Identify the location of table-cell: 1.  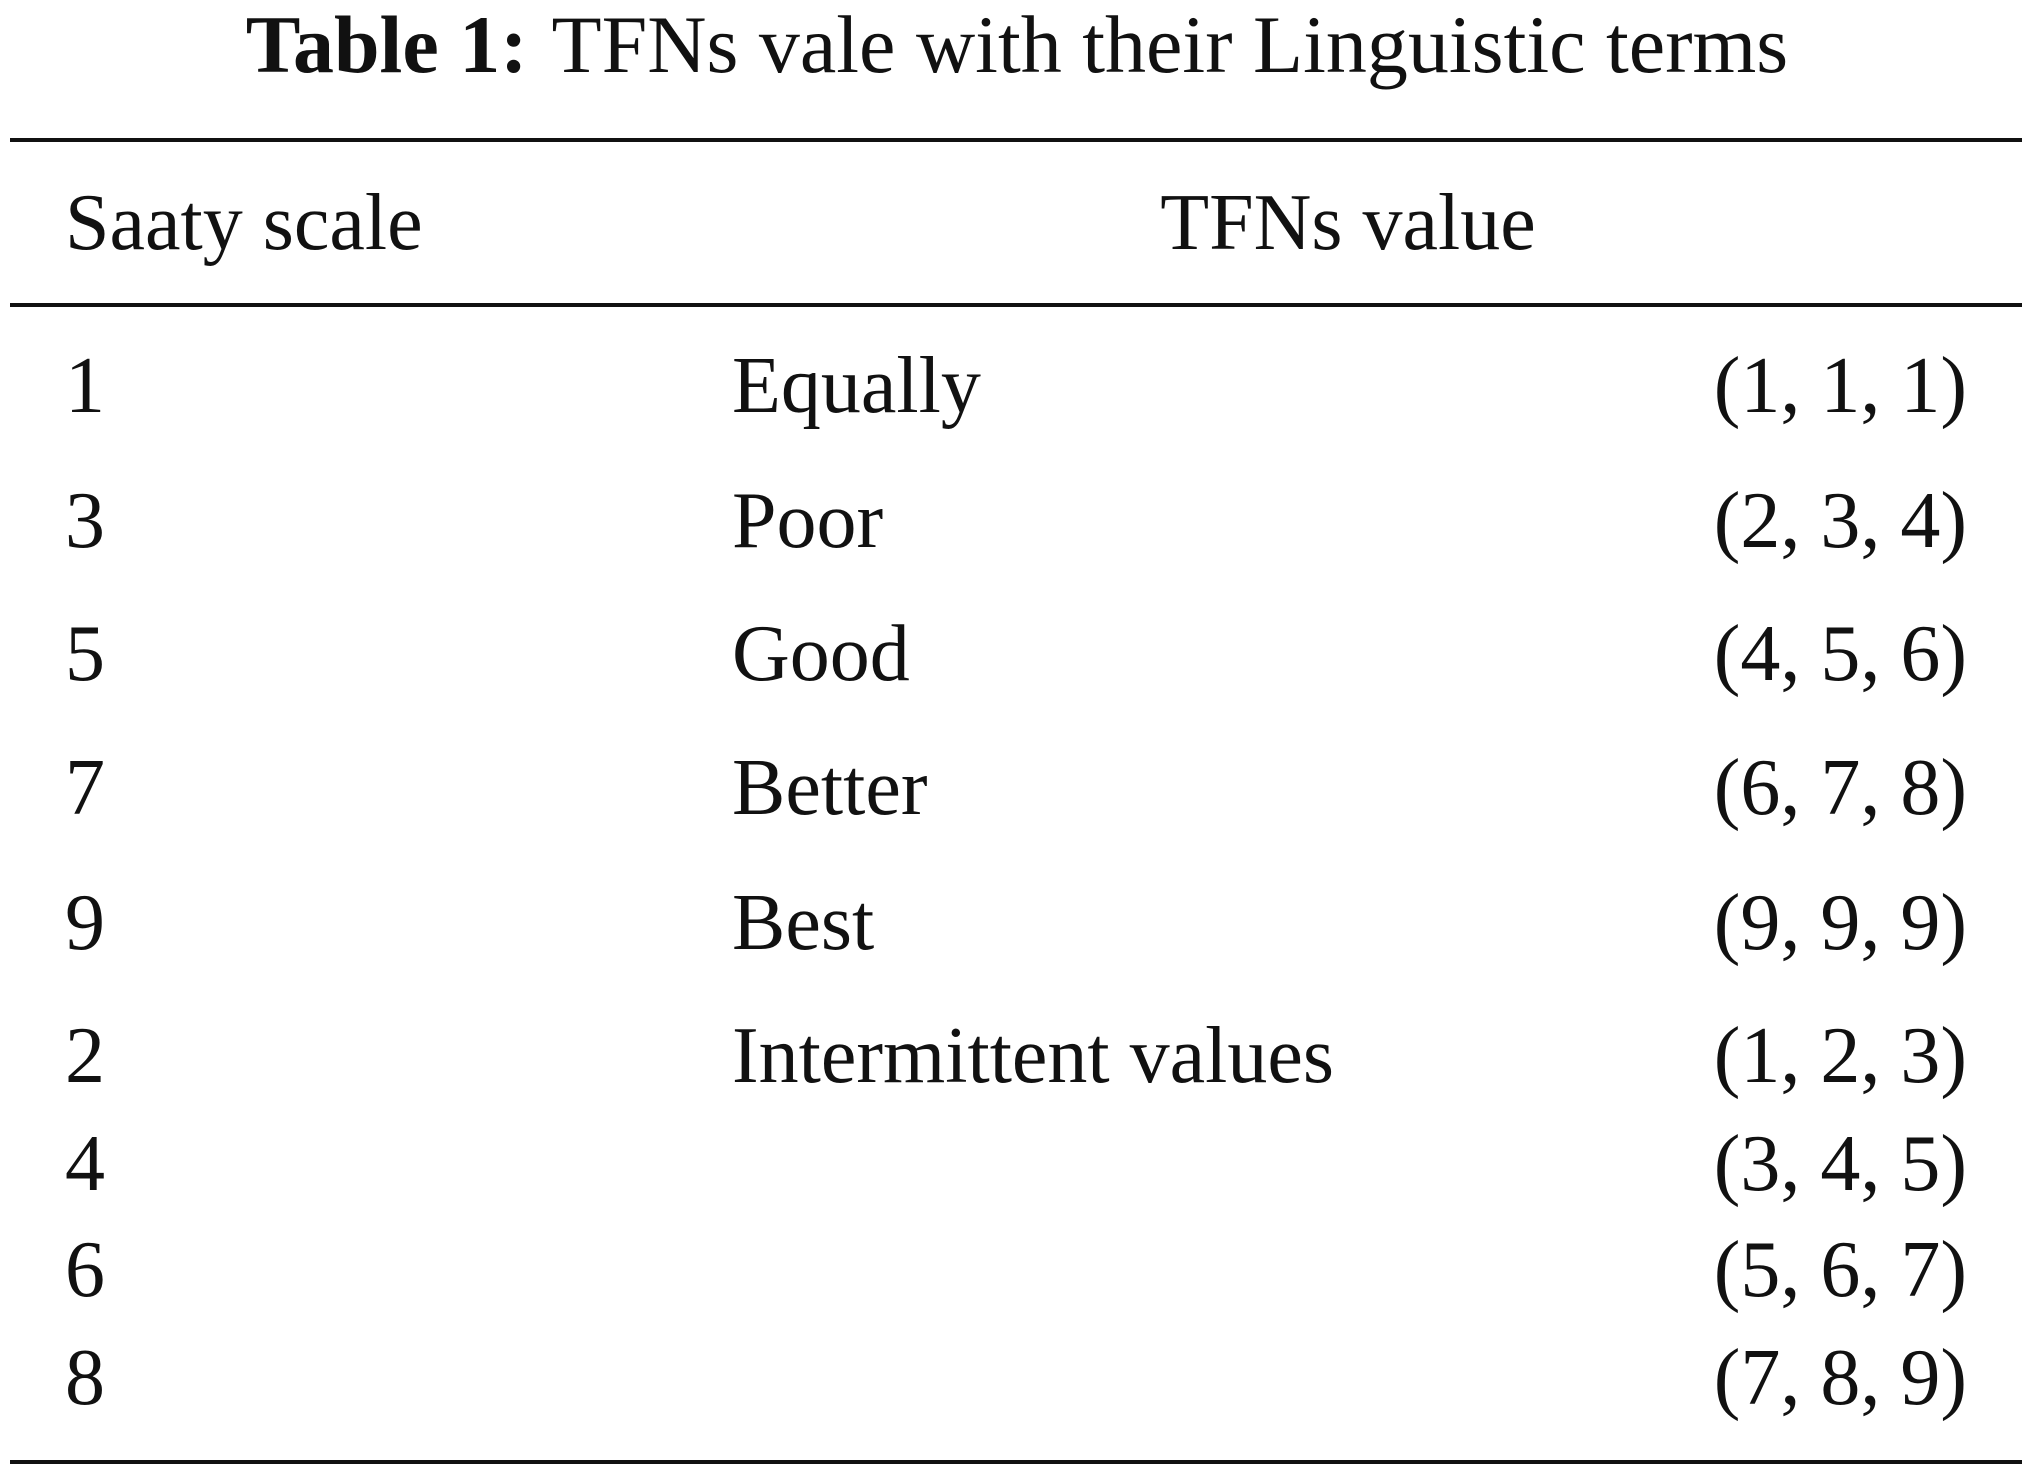
(85, 386).